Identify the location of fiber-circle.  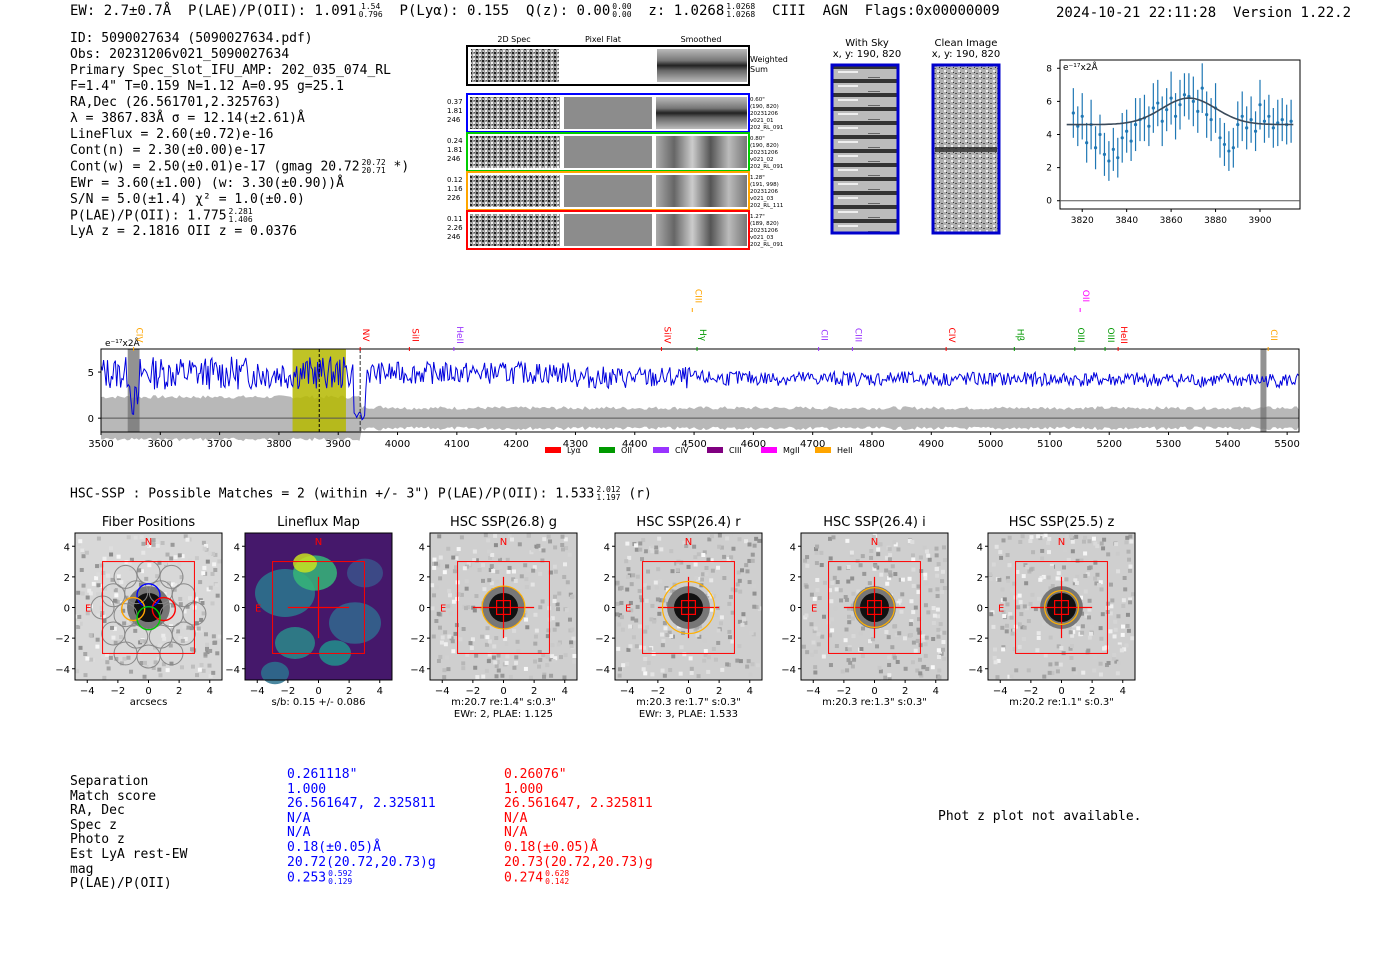
(183, 633).